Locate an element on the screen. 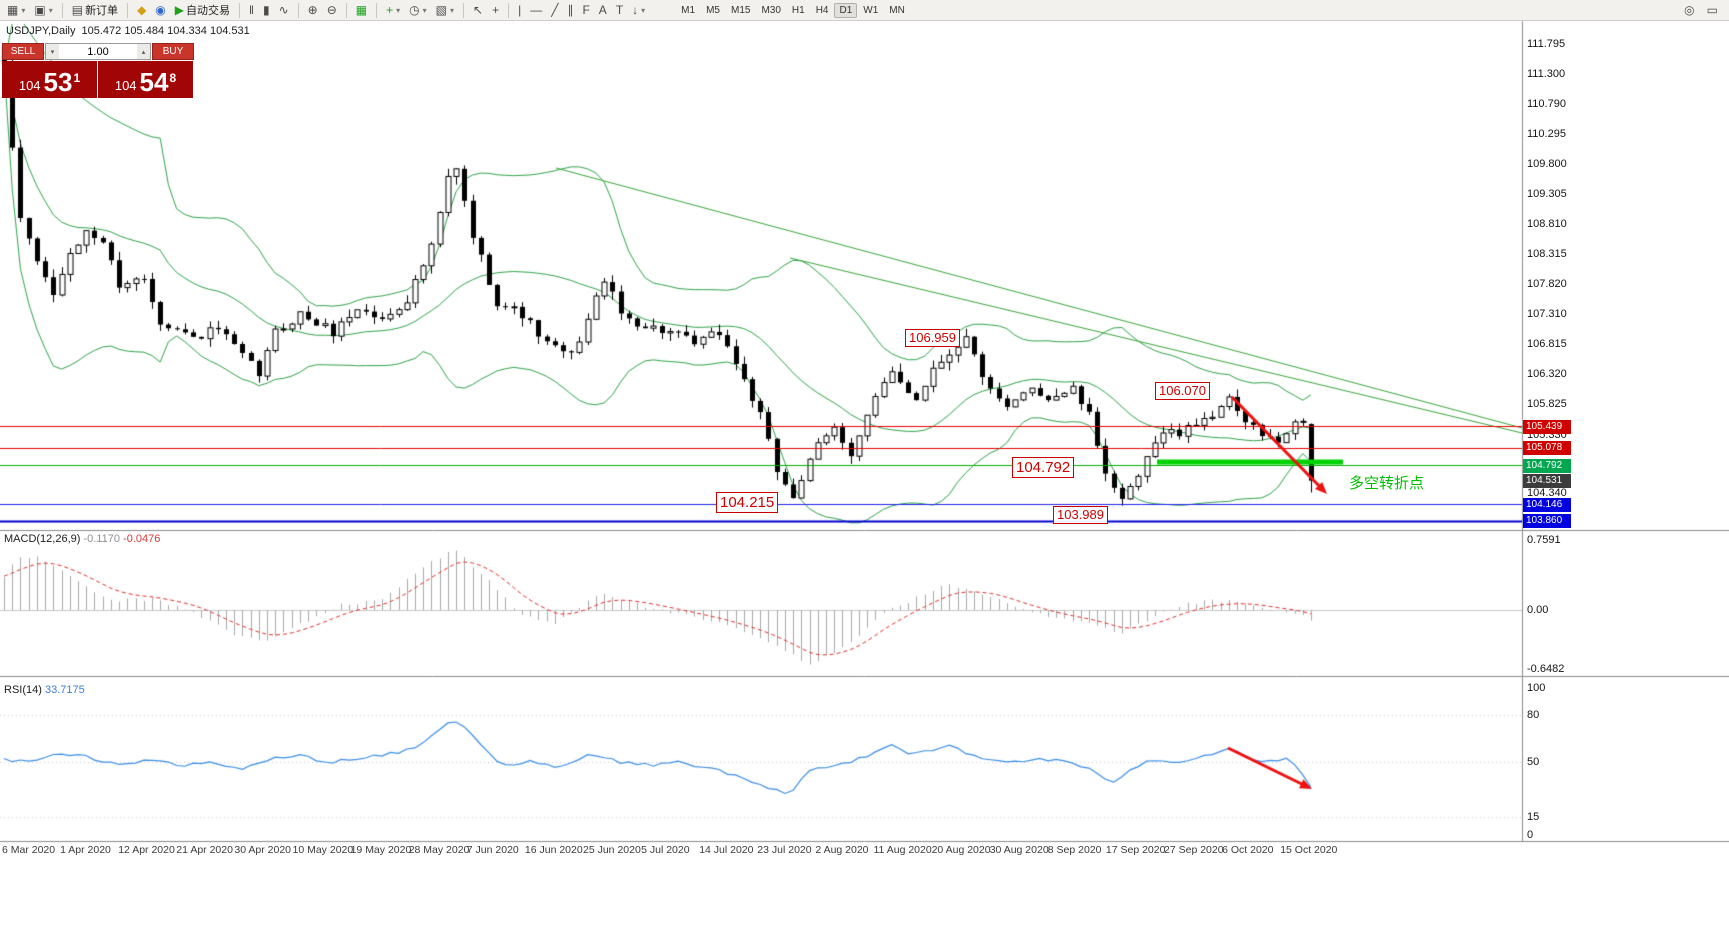 This screenshot has height=948, width=1729. periods-button: ◷ ▾ is located at coordinates (418, 10).